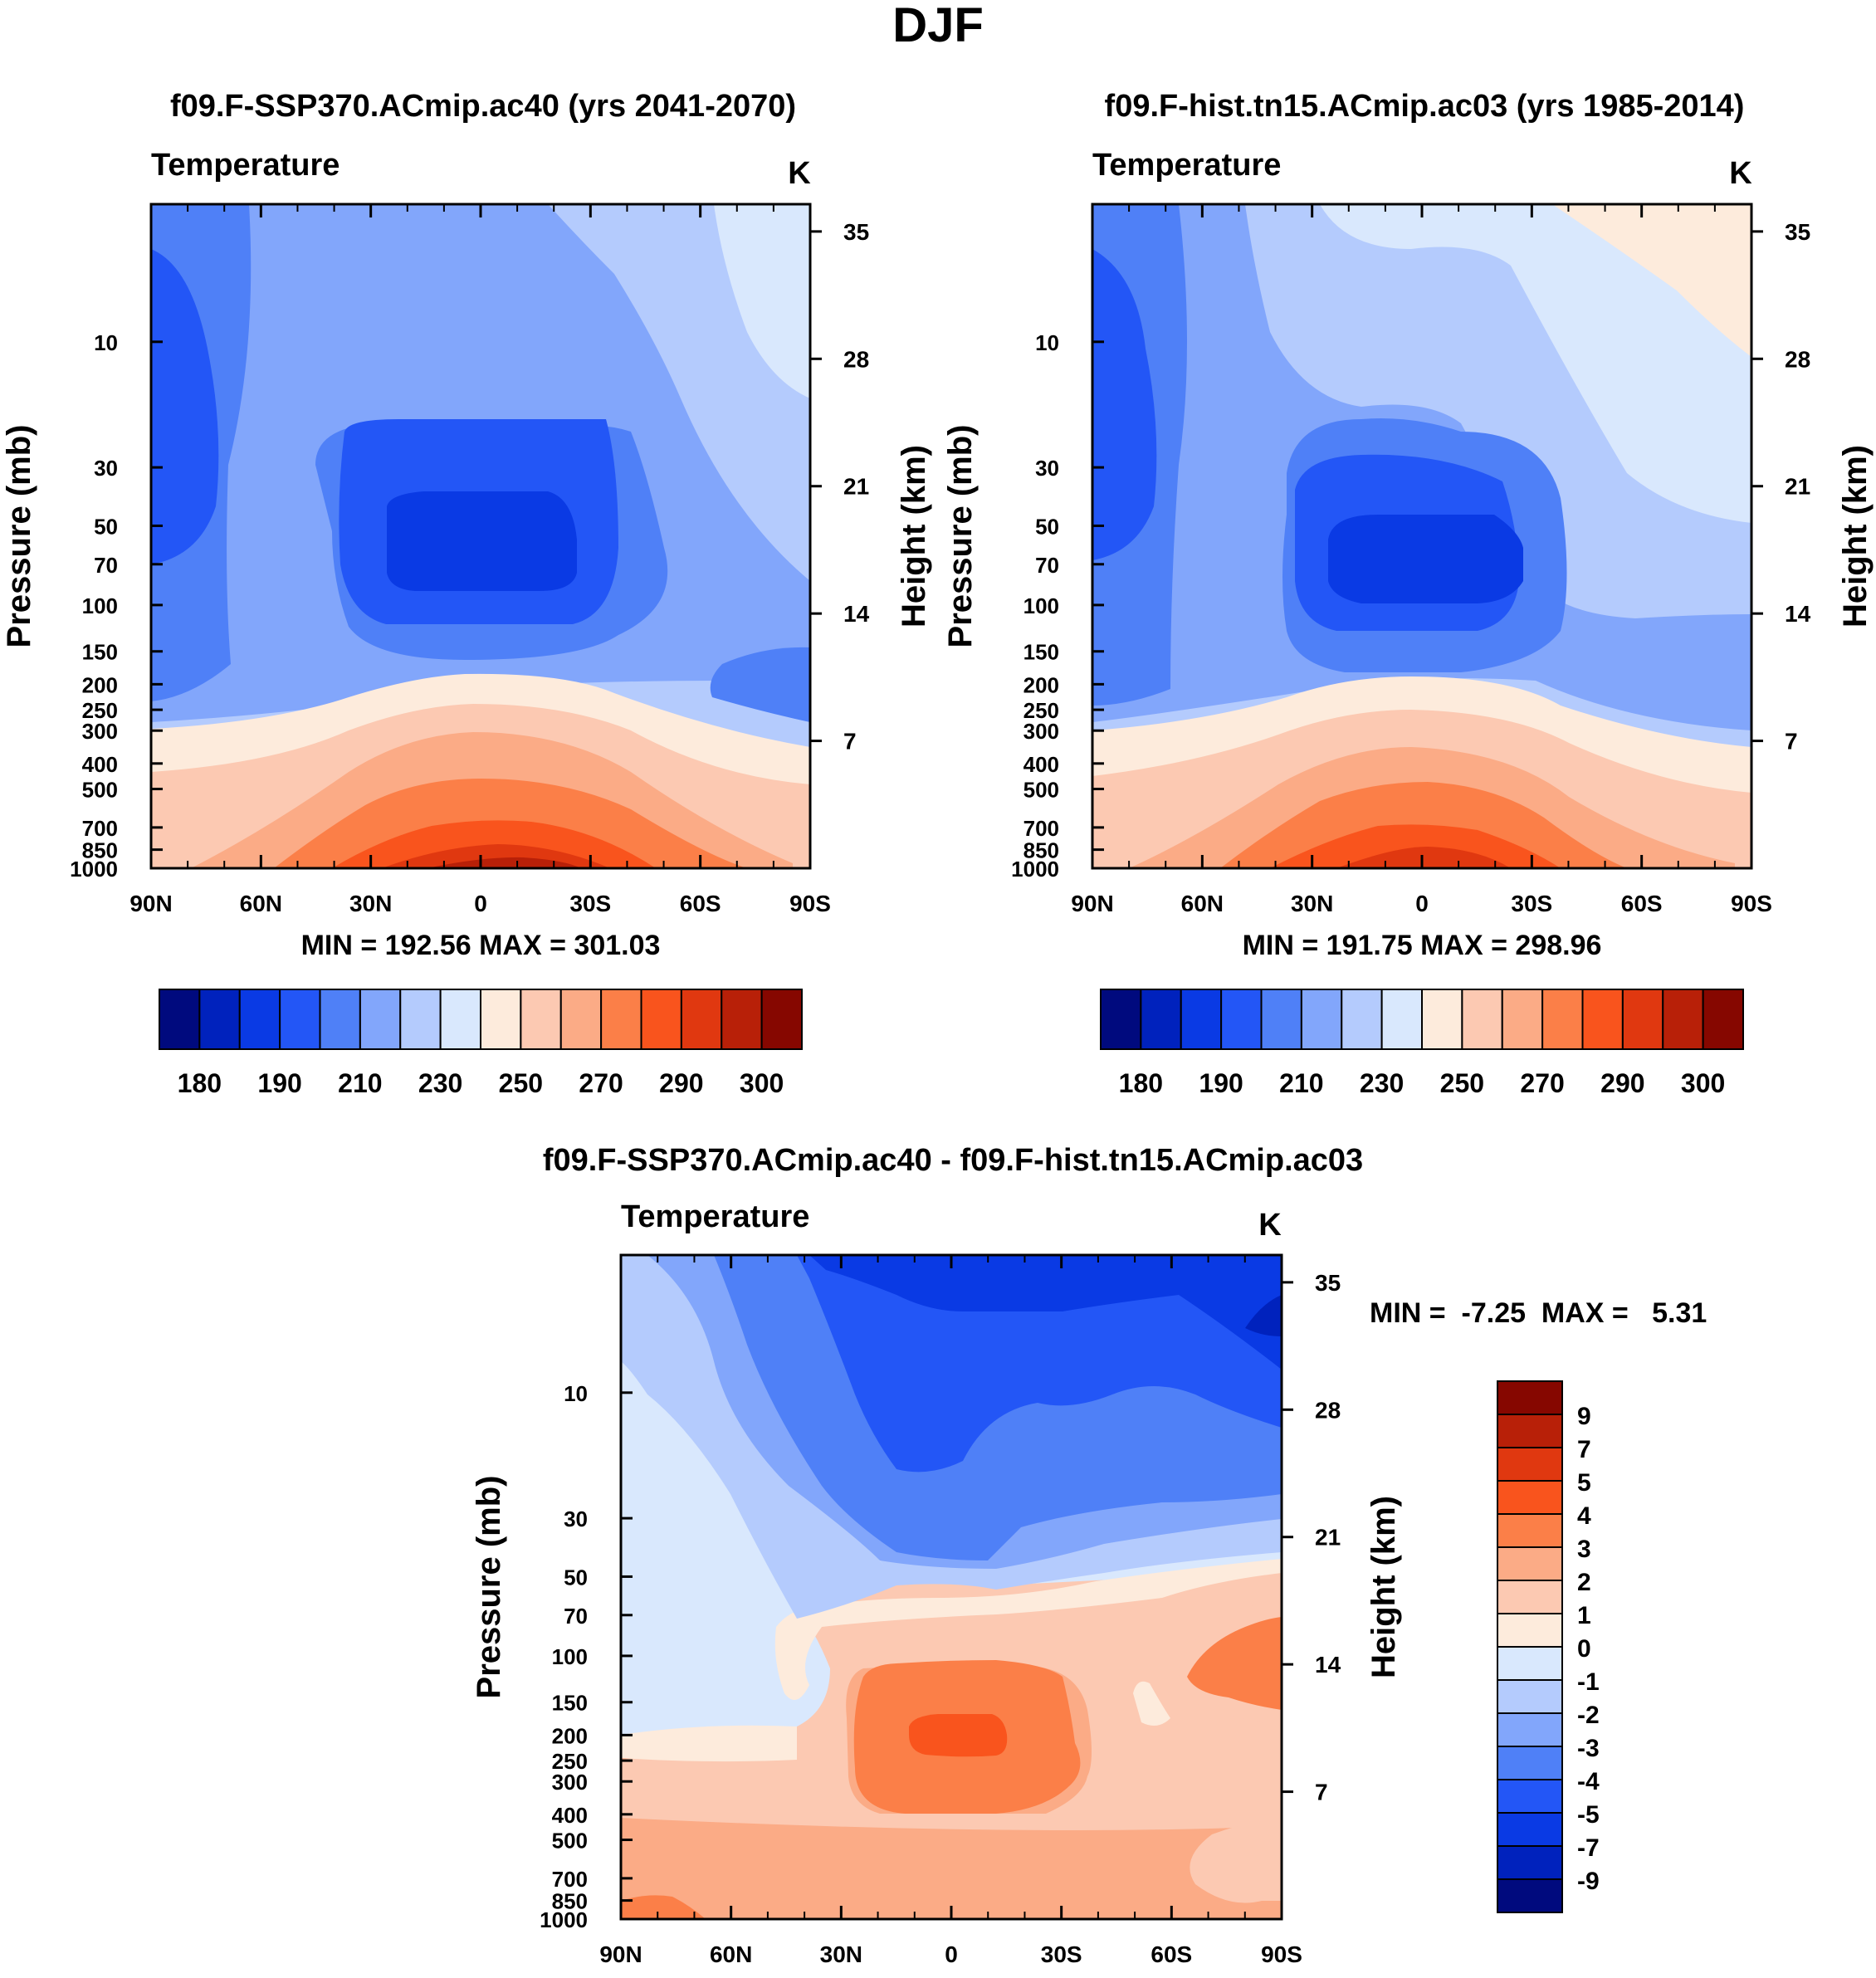  What do you see at coordinates (799, 173) in the screenshot?
I see `units-label: K` at bounding box center [799, 173].